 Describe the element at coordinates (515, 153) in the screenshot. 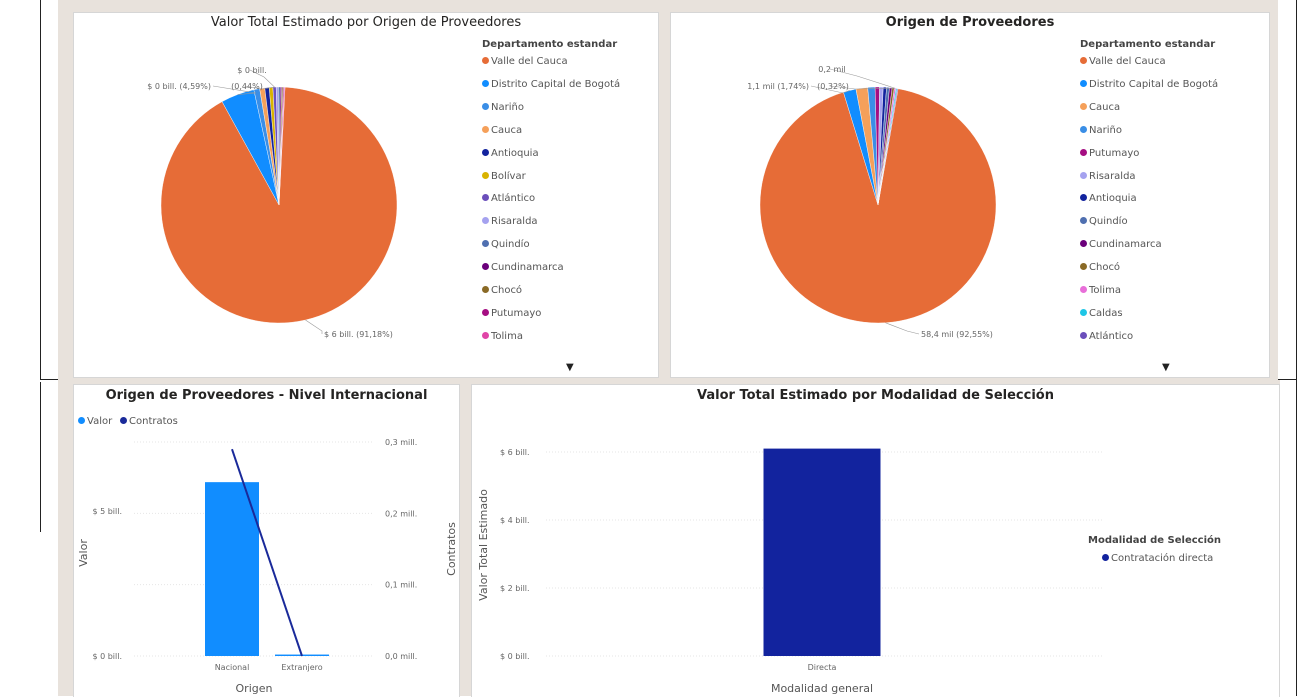

I see `legend-item-label: Antioquia` at that location.